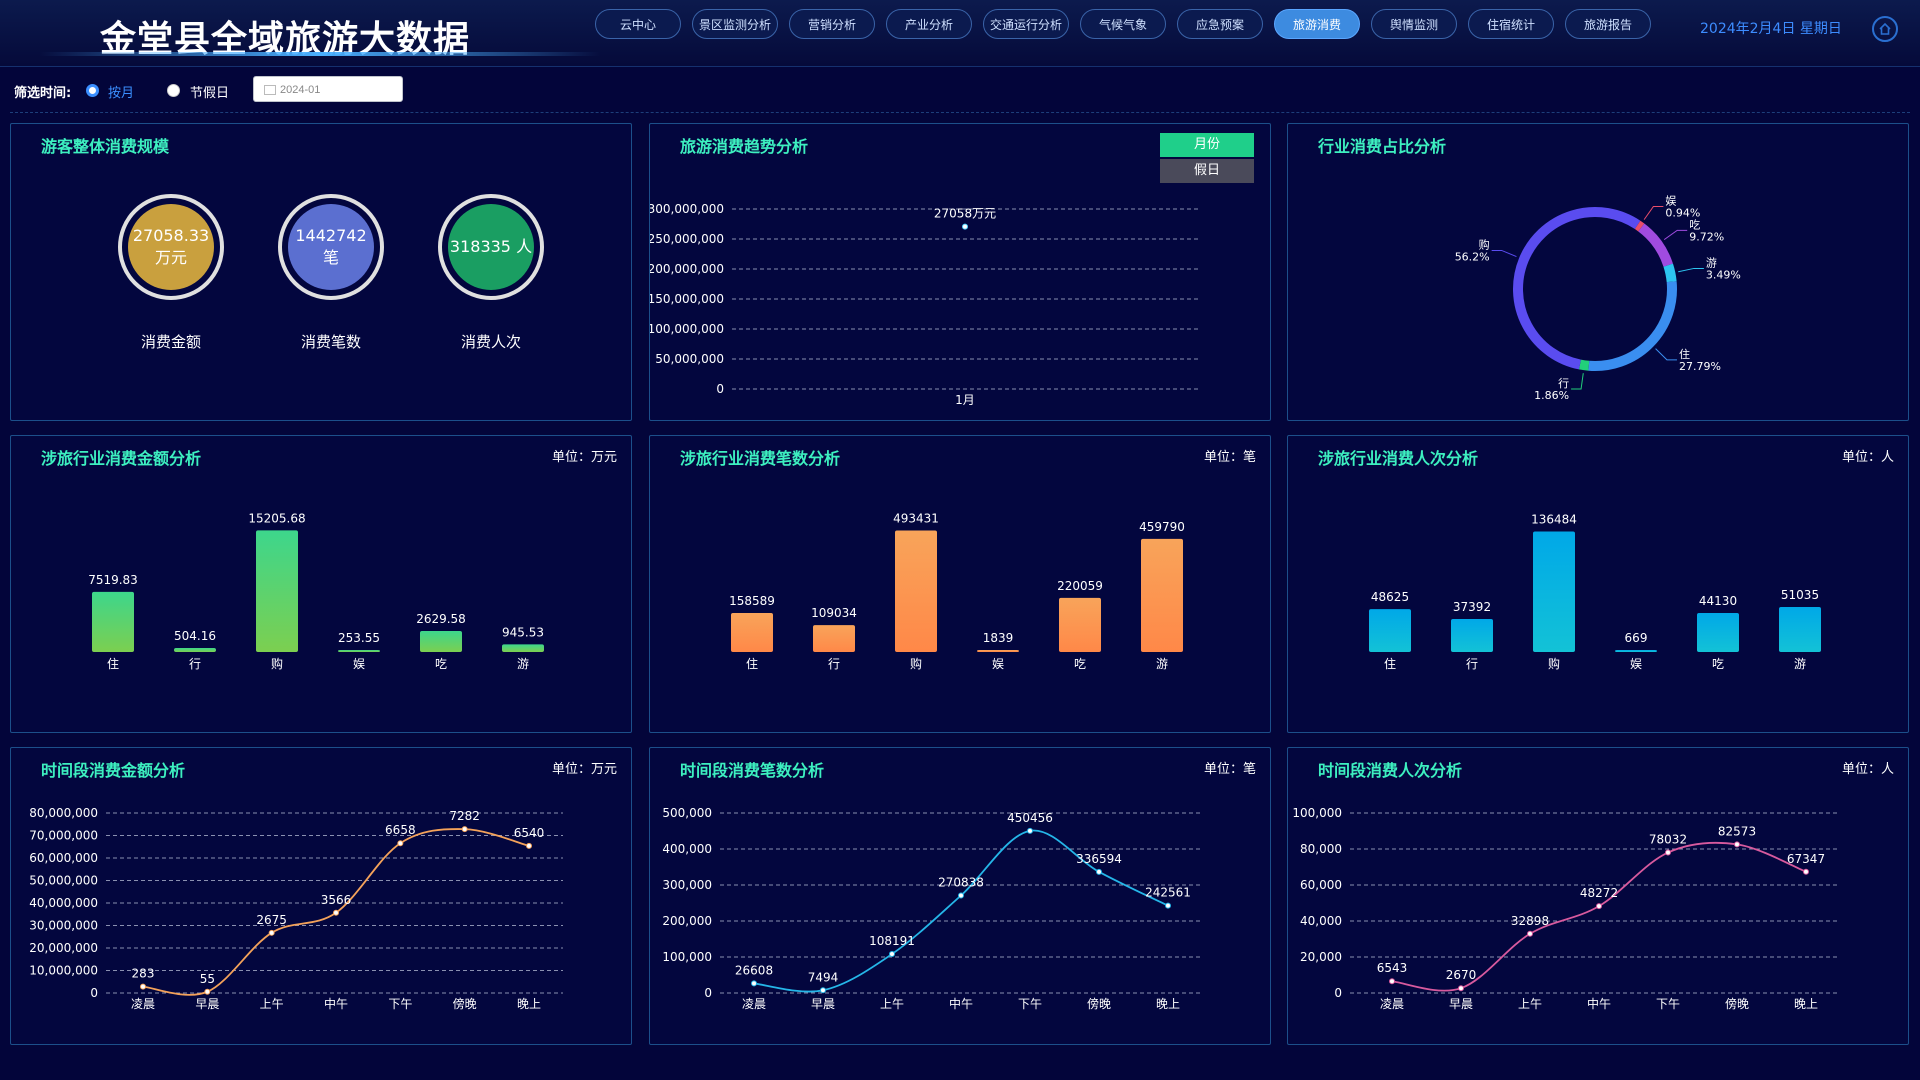 The width and height of the screenshot is (1920, 1080). Describe the element at coordinates (832, 24) in the screenshot. I see `nav-item-2: 营销分析` at that location.